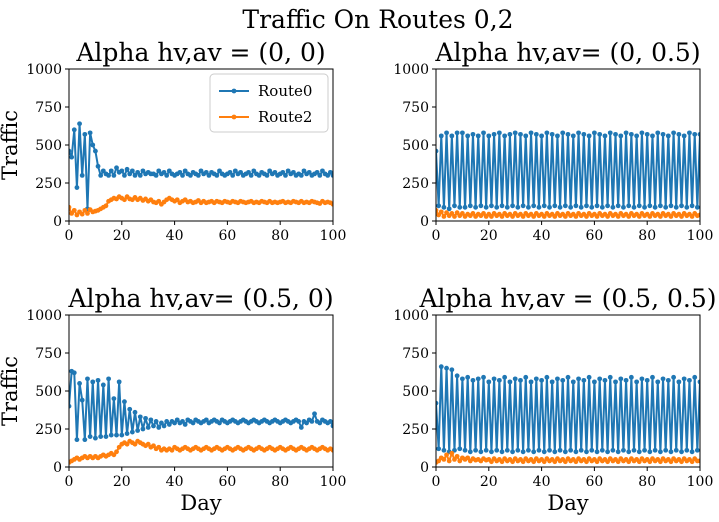 Image resolution: width=719 pixels, height=522 pixels. What do you see at coordinates (411, 316) in the screenshot?
I see `y-tick-label: 1000` at bounding box center [411, 316].